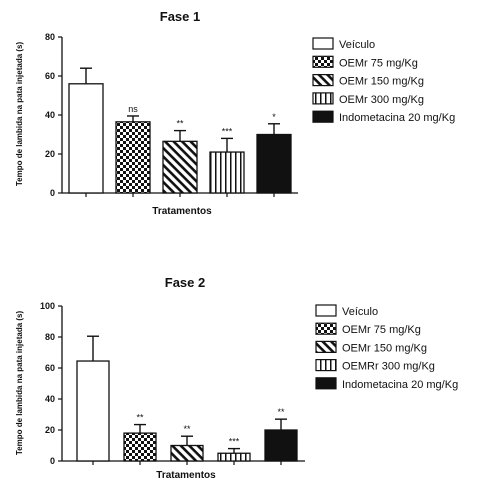  Describe the element at coordinates (47, 306) in the screenshot. I see `y-tick-label: 100` at that location.